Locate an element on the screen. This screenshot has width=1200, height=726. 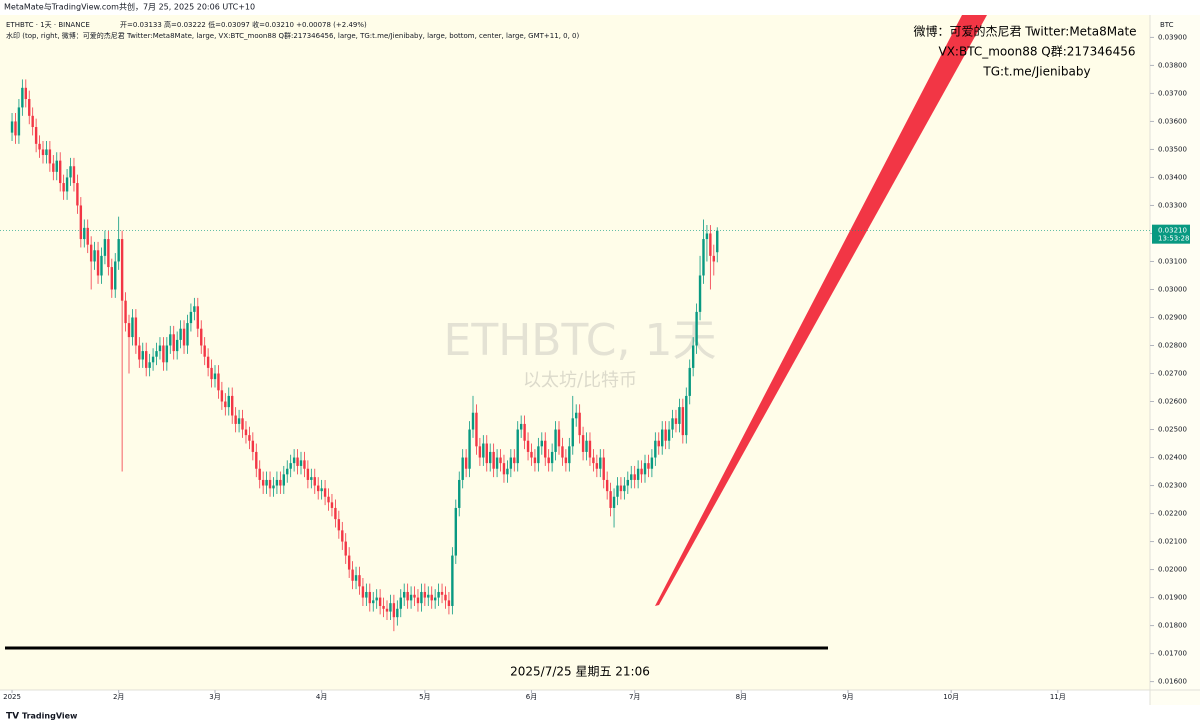
y-tick-label: 0.03600 is located at coordinates (1172, 121).